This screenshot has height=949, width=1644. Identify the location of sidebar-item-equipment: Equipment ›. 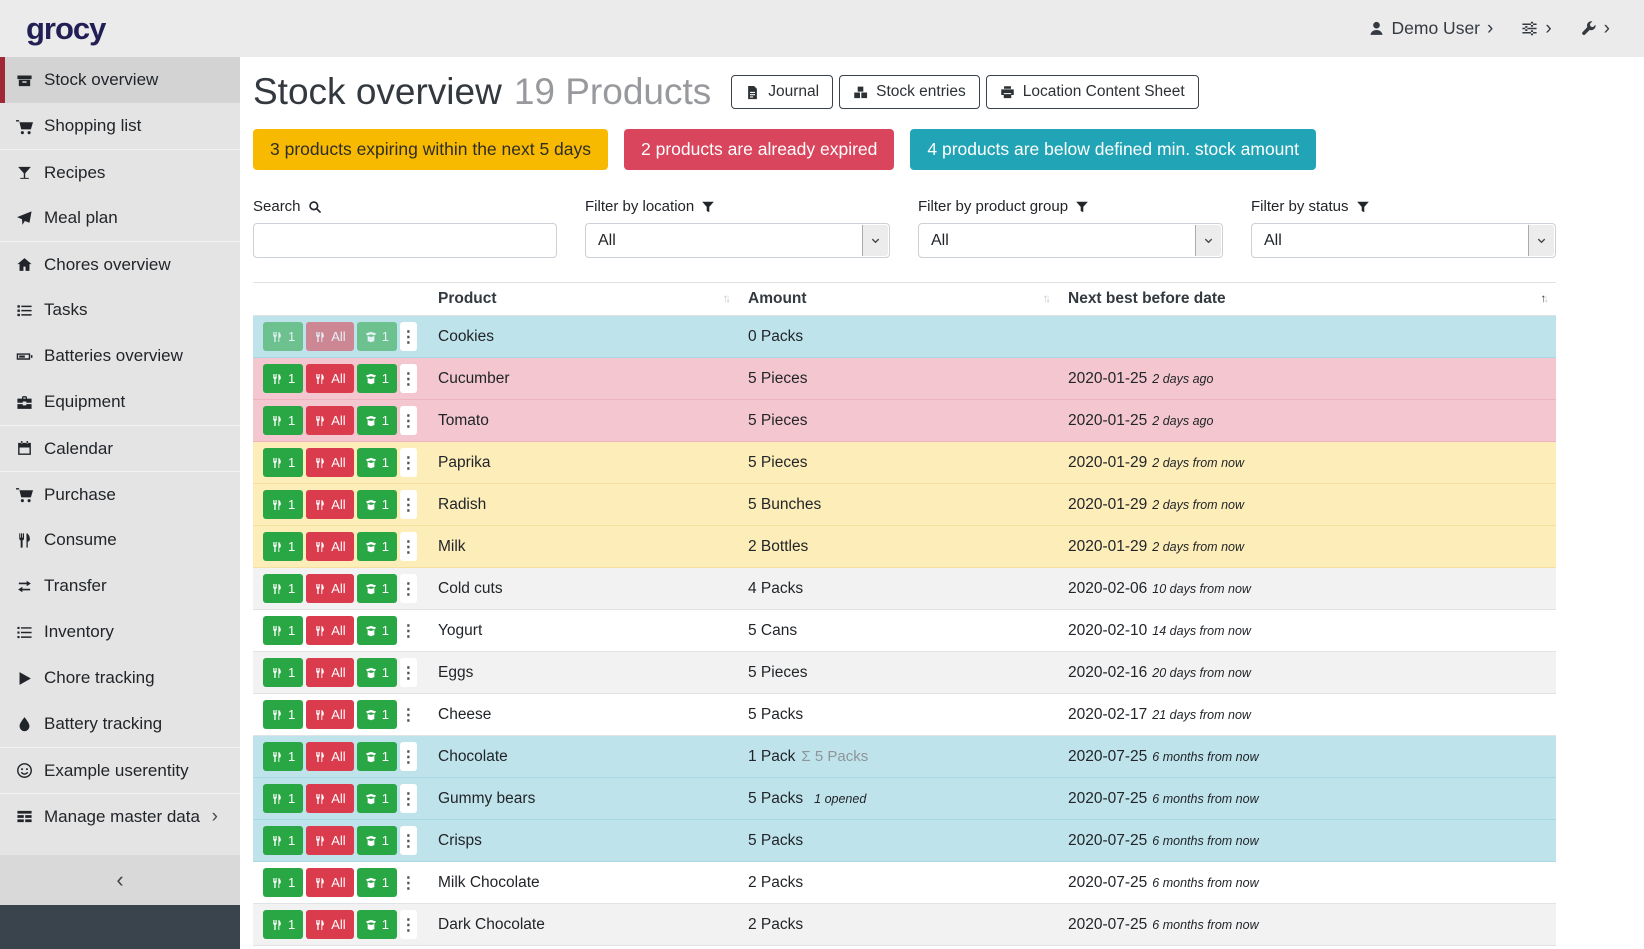
(120, 402).